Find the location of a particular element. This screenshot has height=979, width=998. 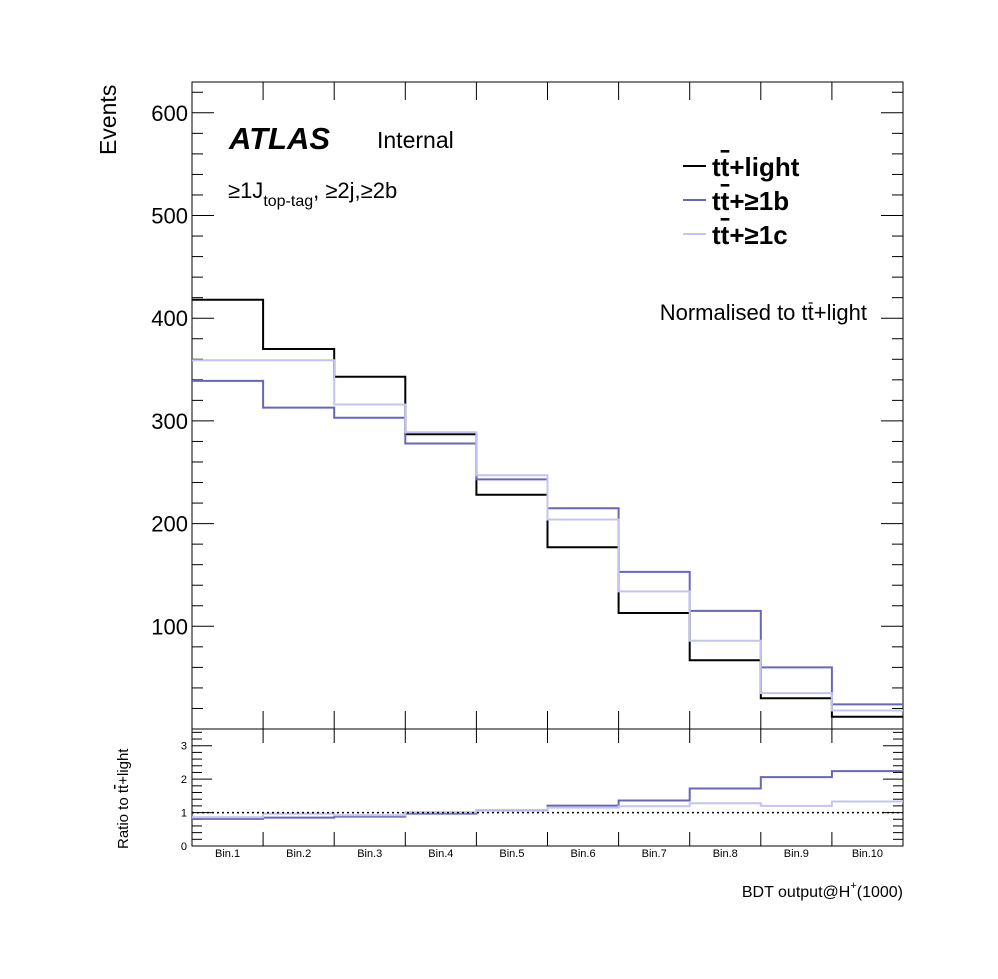

ratio-y-axis-label-suffix: +light is located at coordinates (123, 766).